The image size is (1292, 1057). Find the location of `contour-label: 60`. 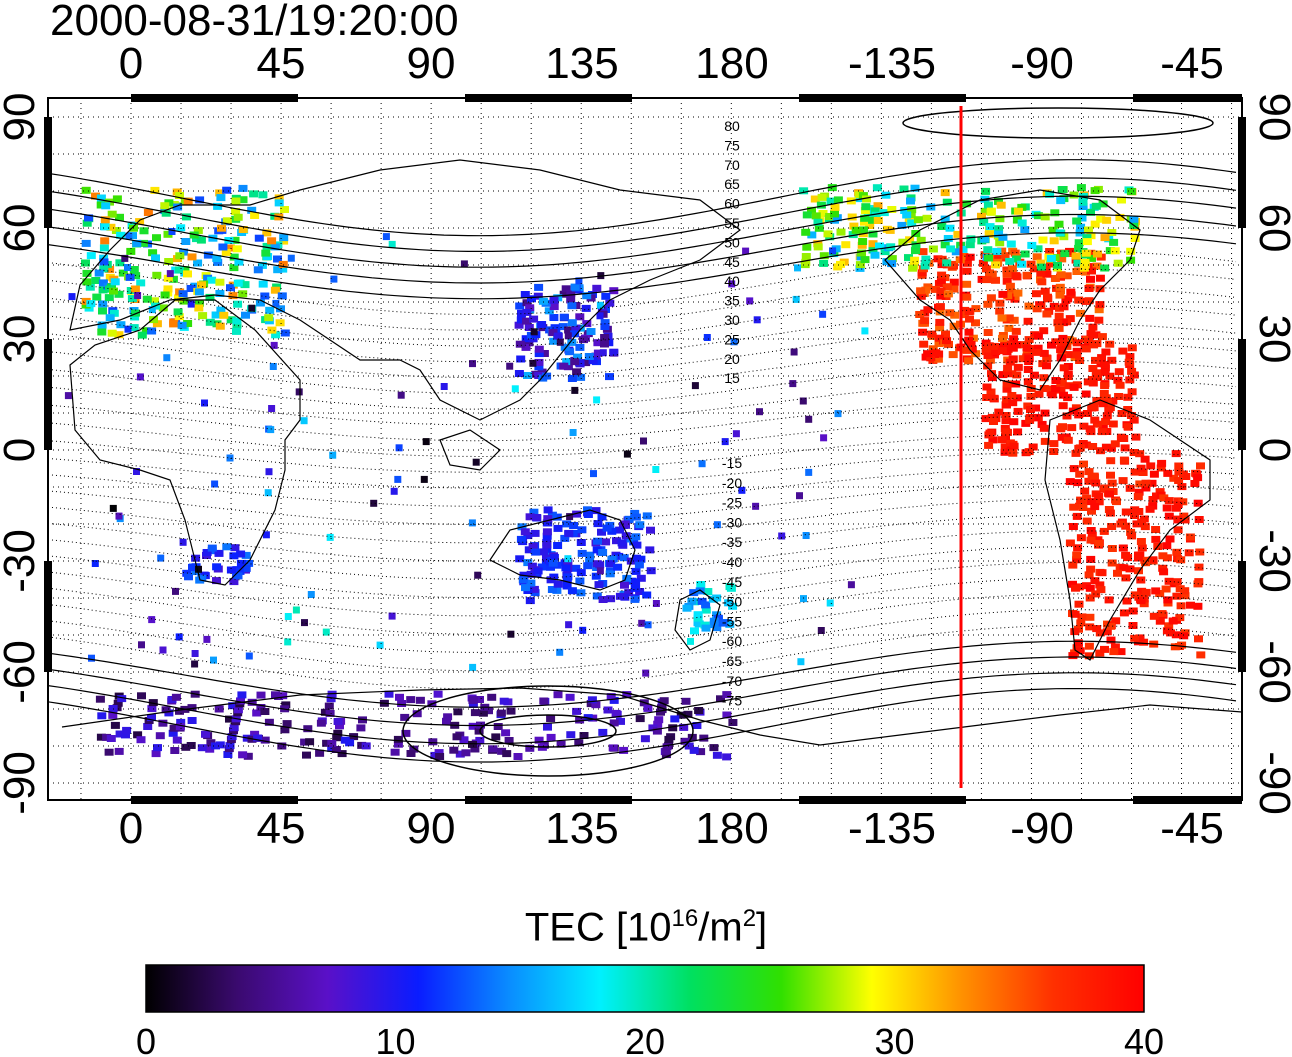

contour-label: 60 is located at coordinates (732, 204).